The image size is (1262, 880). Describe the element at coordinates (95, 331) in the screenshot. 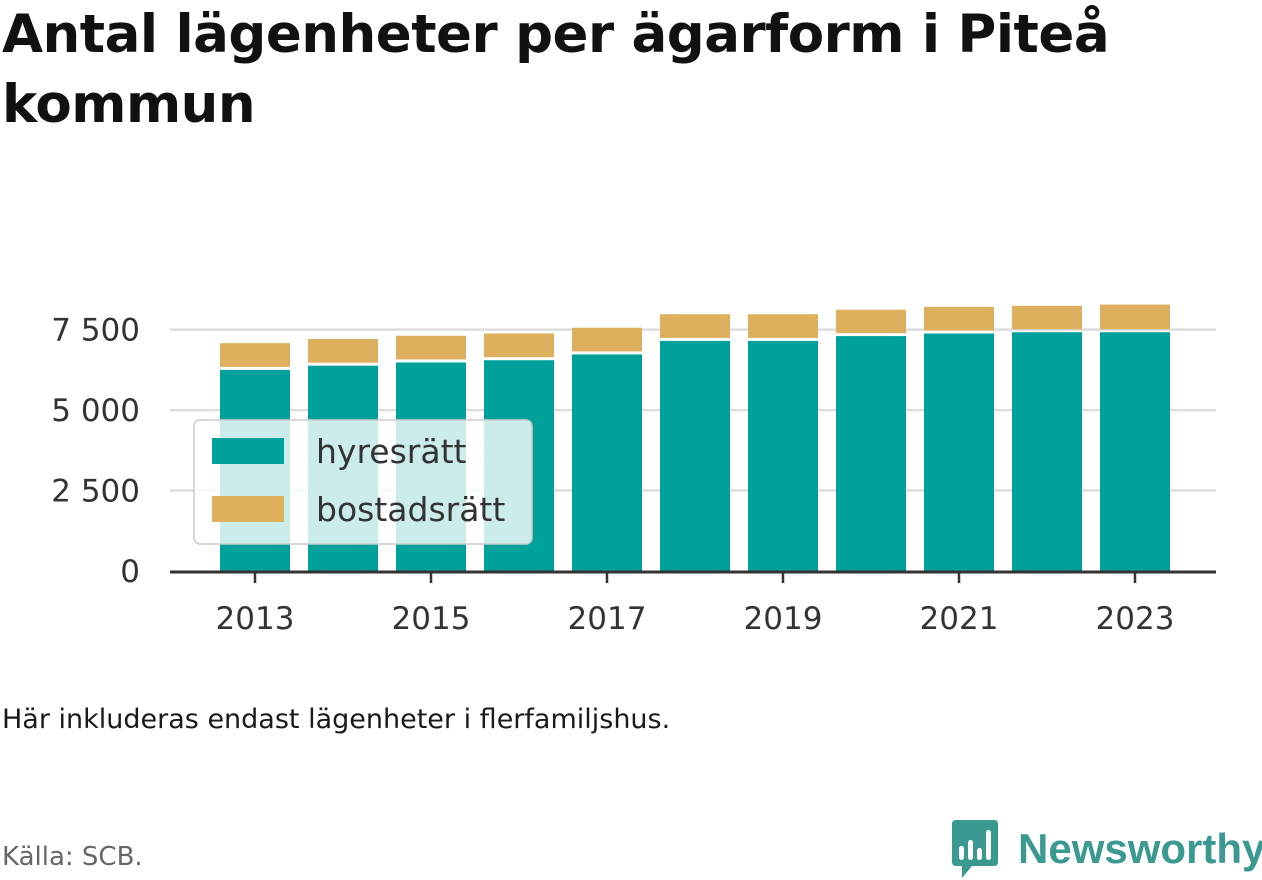

I see `y-tick-label: 7 500` at that location.